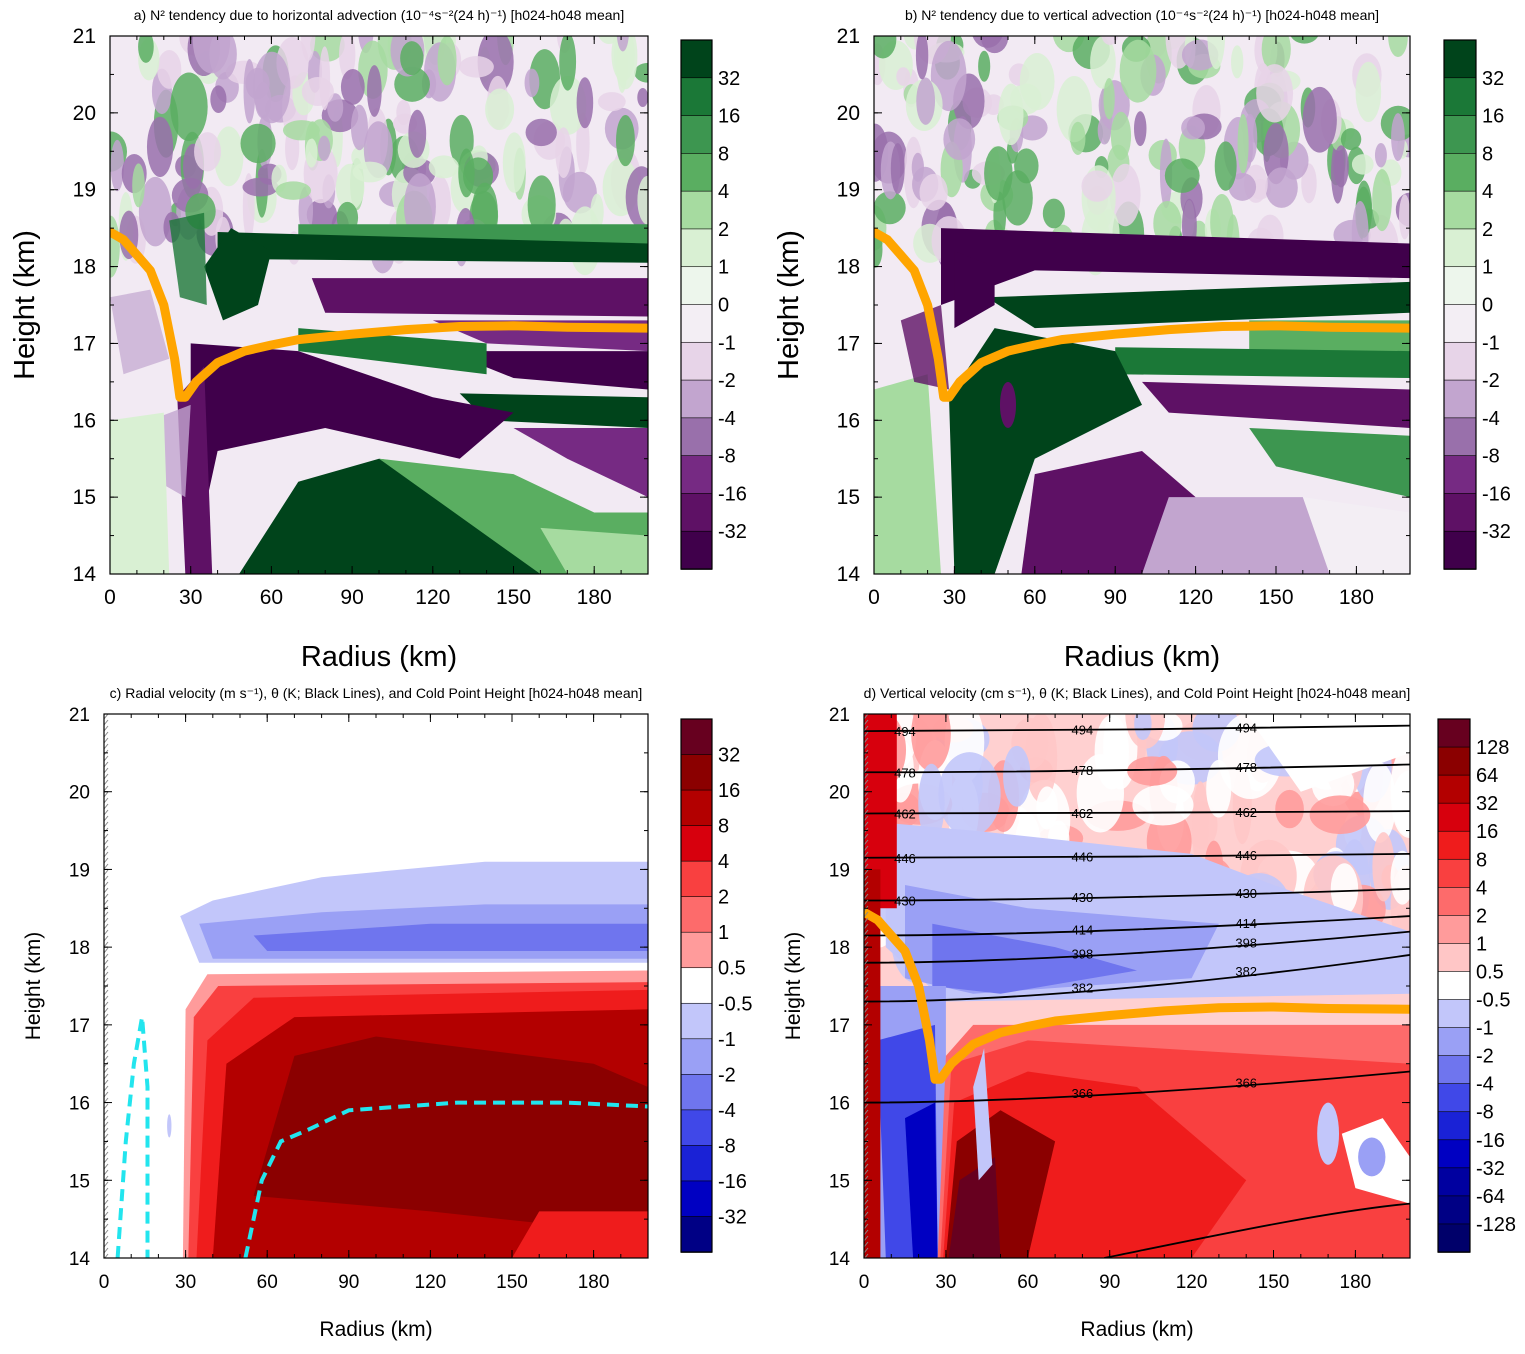  Describe the element at coordinates (789, 305) in the screenshot. I see `y-axis-label: Height (km)` at that location.